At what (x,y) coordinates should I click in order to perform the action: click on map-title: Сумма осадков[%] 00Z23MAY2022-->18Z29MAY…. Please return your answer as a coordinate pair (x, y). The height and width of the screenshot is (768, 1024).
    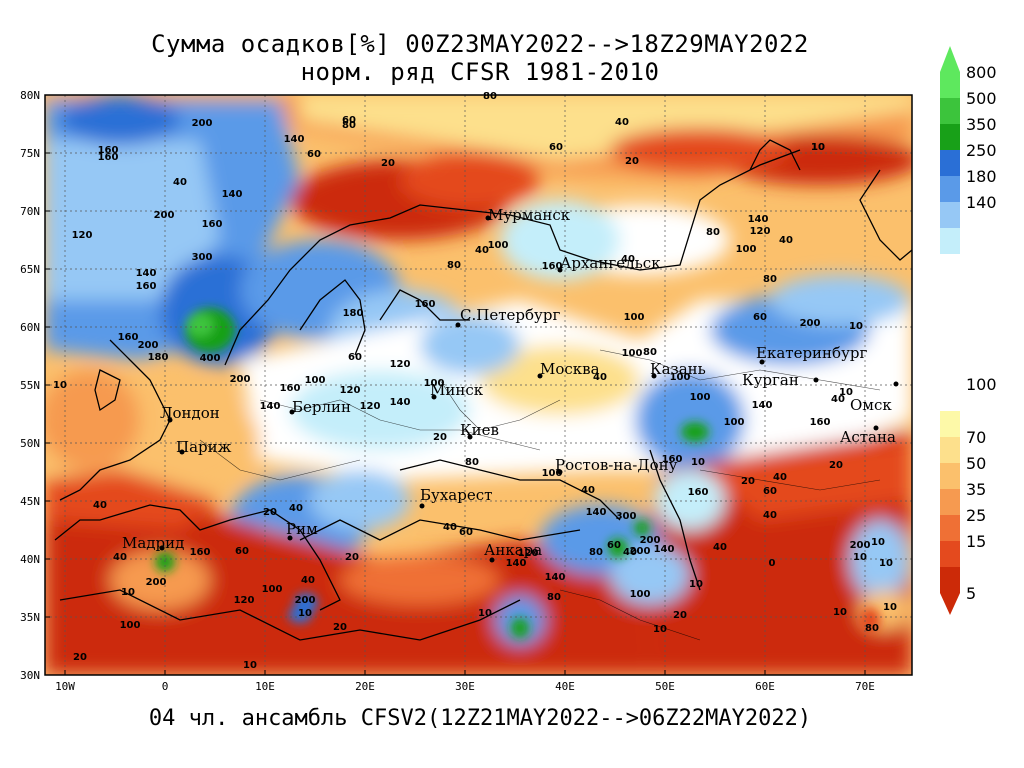
    Looking at the image, I should click on (480, 44).